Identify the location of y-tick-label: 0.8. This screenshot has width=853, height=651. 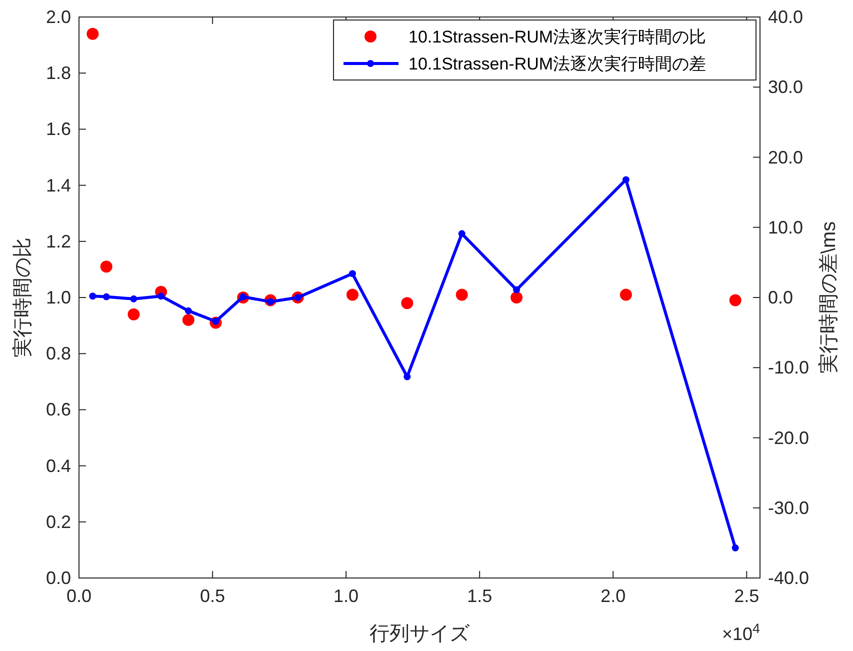
(58, 354).